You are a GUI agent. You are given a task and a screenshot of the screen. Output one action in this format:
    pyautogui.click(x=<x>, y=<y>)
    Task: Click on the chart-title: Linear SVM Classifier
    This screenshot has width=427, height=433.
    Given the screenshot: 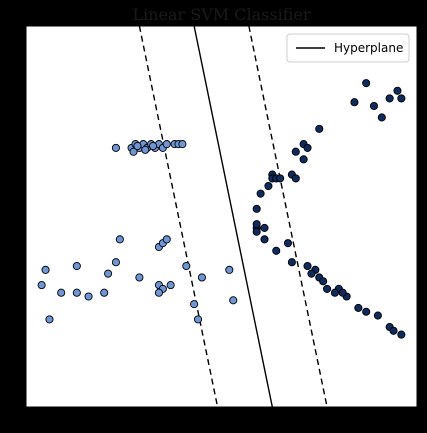 What is the action you would take?
    pyautogui.click(x=222, y=14)
    